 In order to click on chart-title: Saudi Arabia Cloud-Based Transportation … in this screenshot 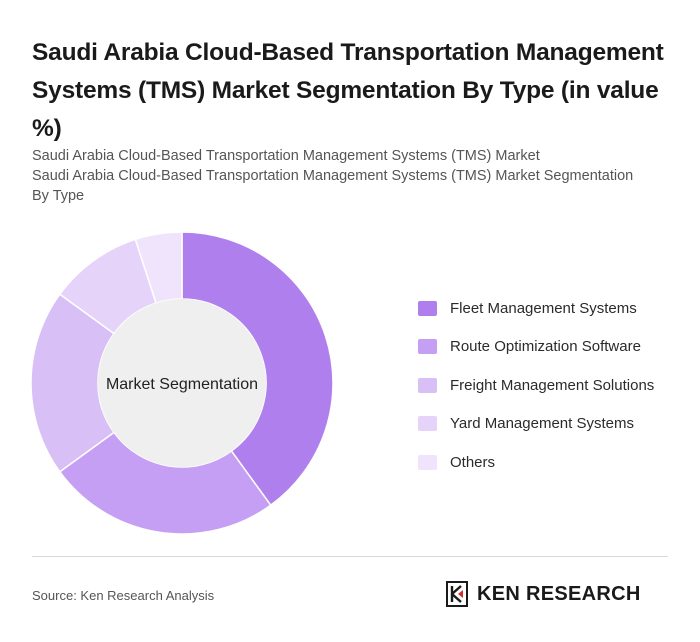, I will do `click(348, 90)`.